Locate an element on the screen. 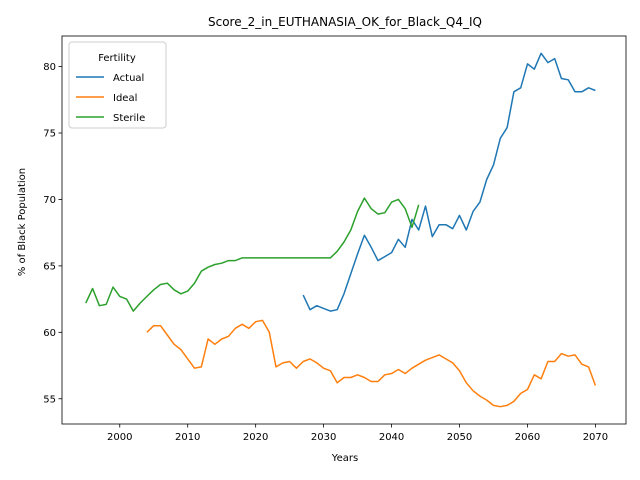  y-axis-ticks: 55 60 65 70 75 80 is located at coordinates (52, 233).